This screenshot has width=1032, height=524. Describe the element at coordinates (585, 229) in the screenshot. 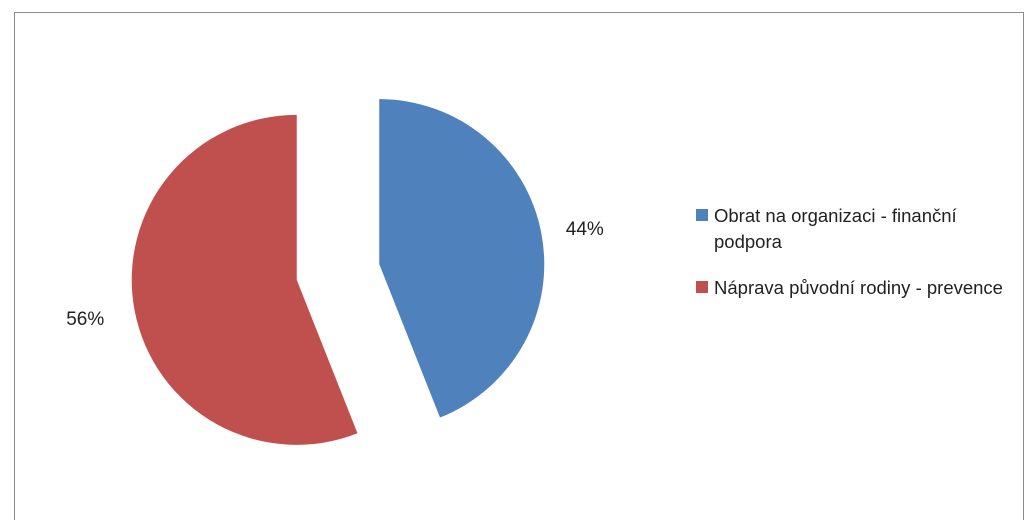

I see `pie-value-label-0: 44%` at that location.